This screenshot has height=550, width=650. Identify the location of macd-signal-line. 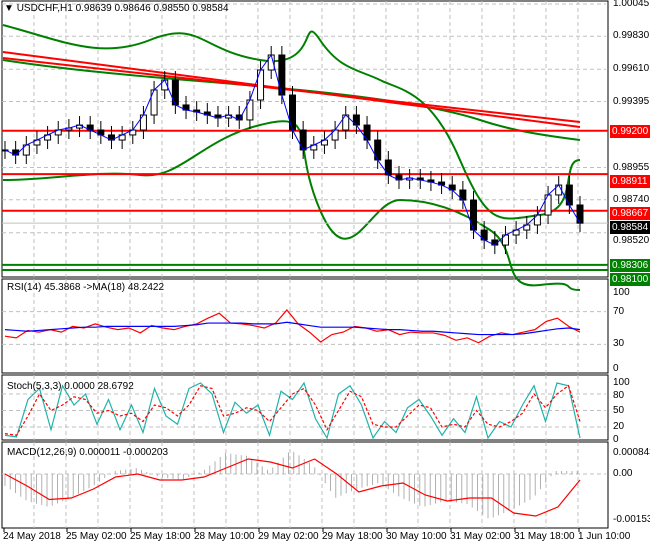
(292, 487).